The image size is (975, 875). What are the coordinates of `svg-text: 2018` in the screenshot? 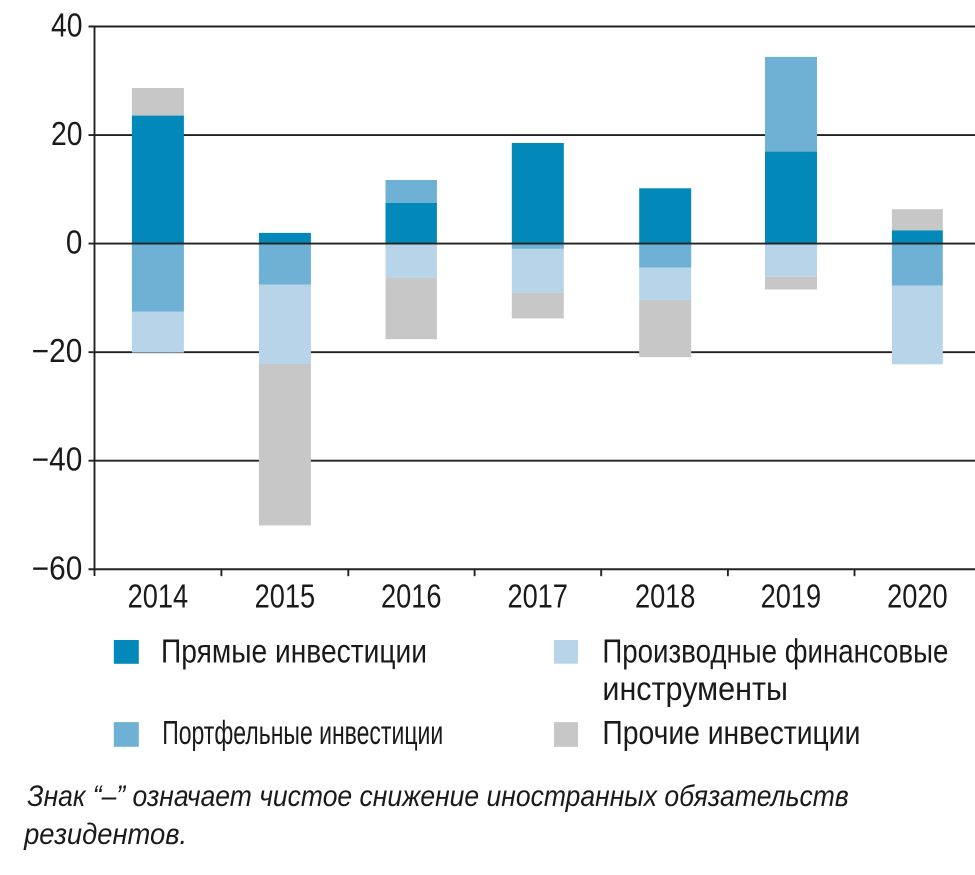 It's located at (665, 596).